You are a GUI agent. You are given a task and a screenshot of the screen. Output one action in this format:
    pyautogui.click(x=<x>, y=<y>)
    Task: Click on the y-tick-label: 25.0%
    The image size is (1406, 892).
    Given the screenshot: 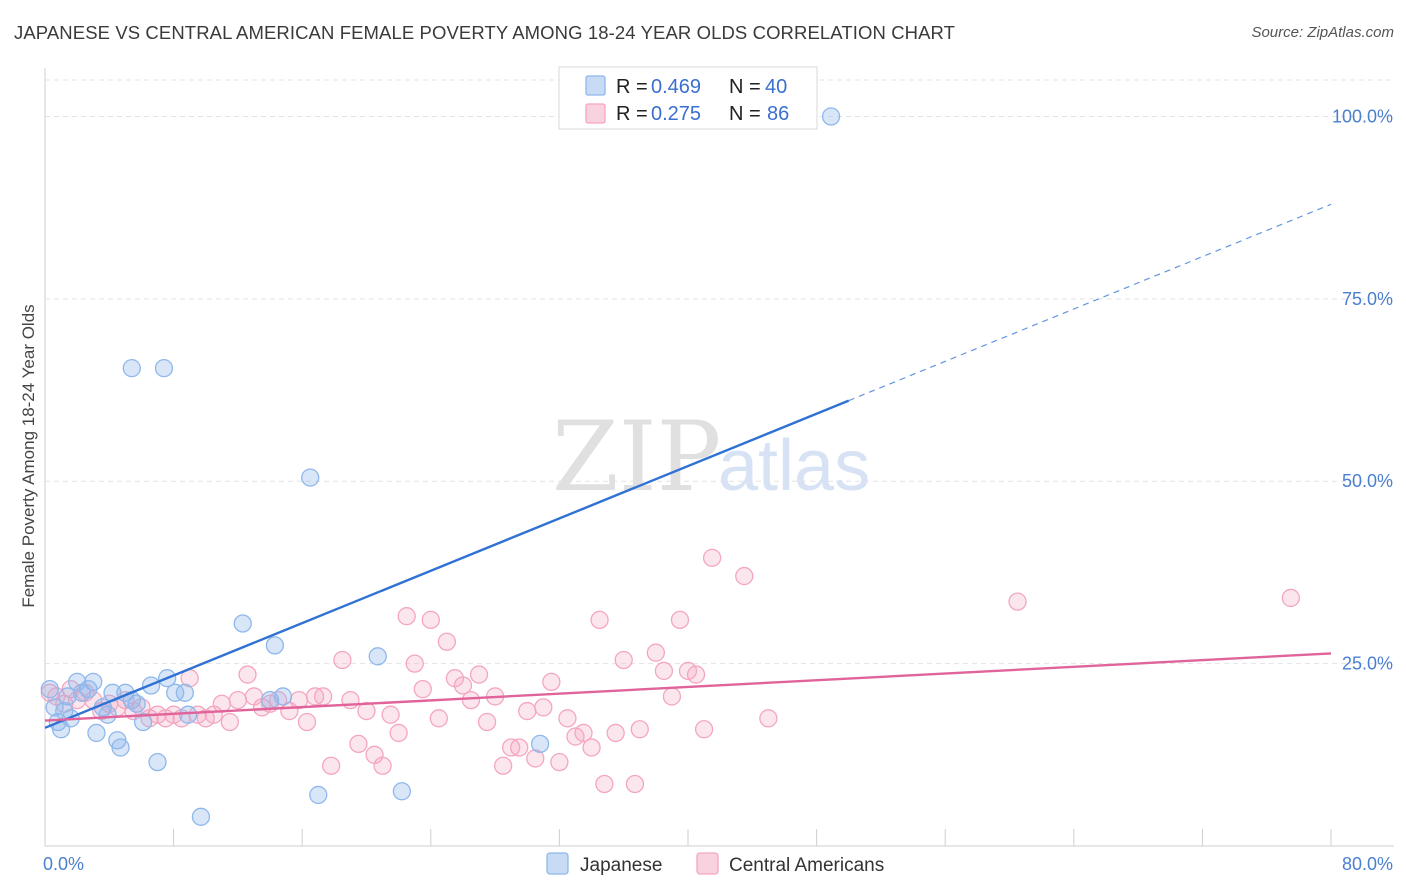 What is the action you would take?
    pyautogui.click(x=1367, y=664)
    